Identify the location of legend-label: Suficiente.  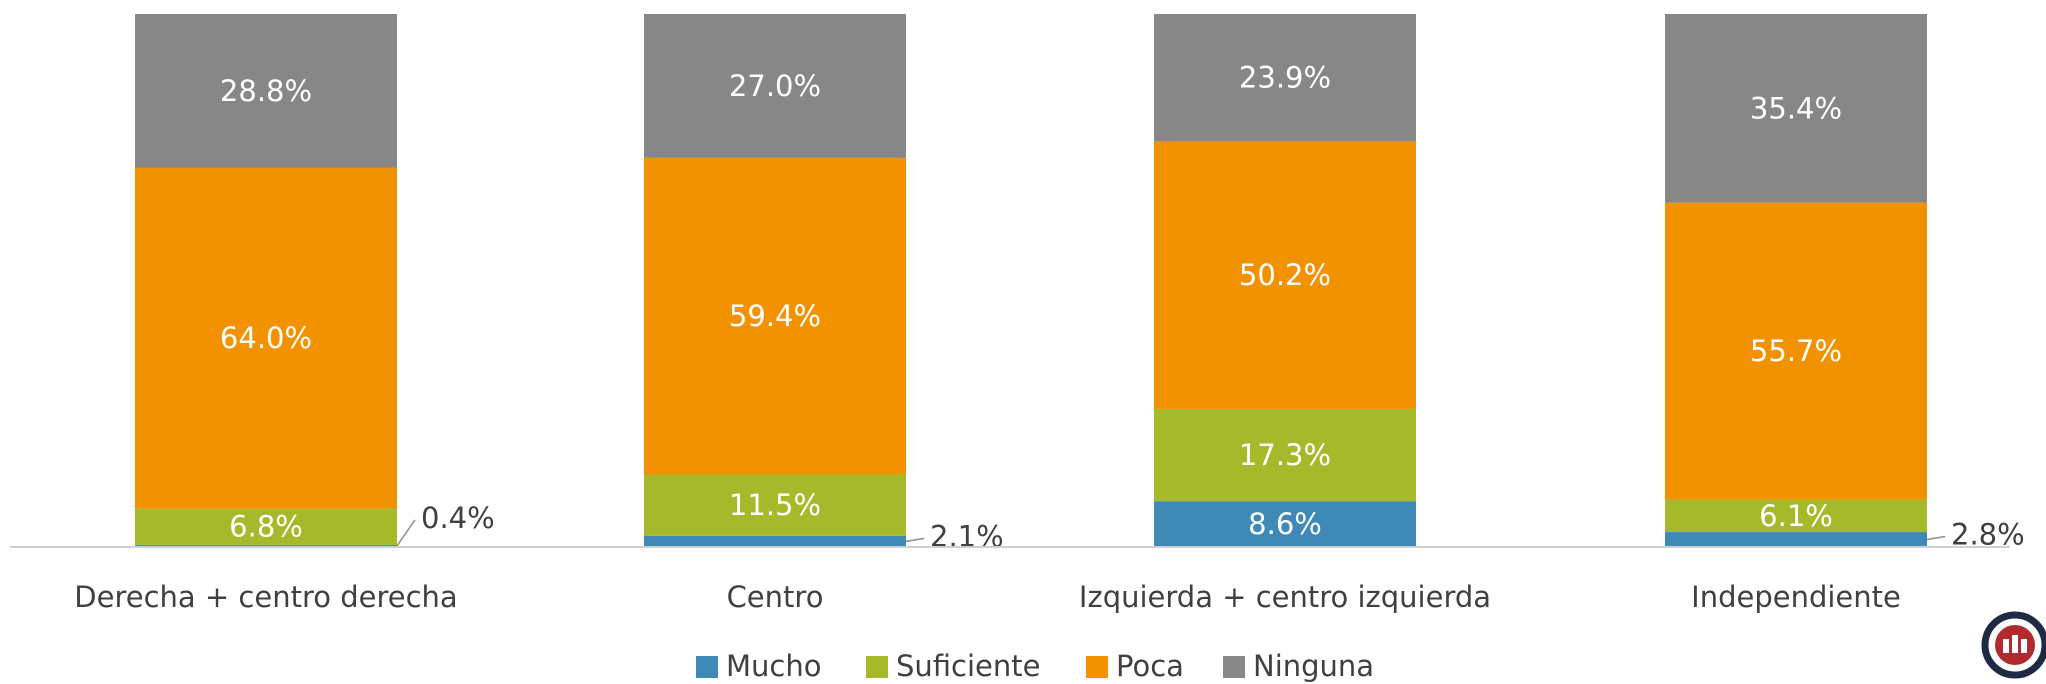
(968, 666).